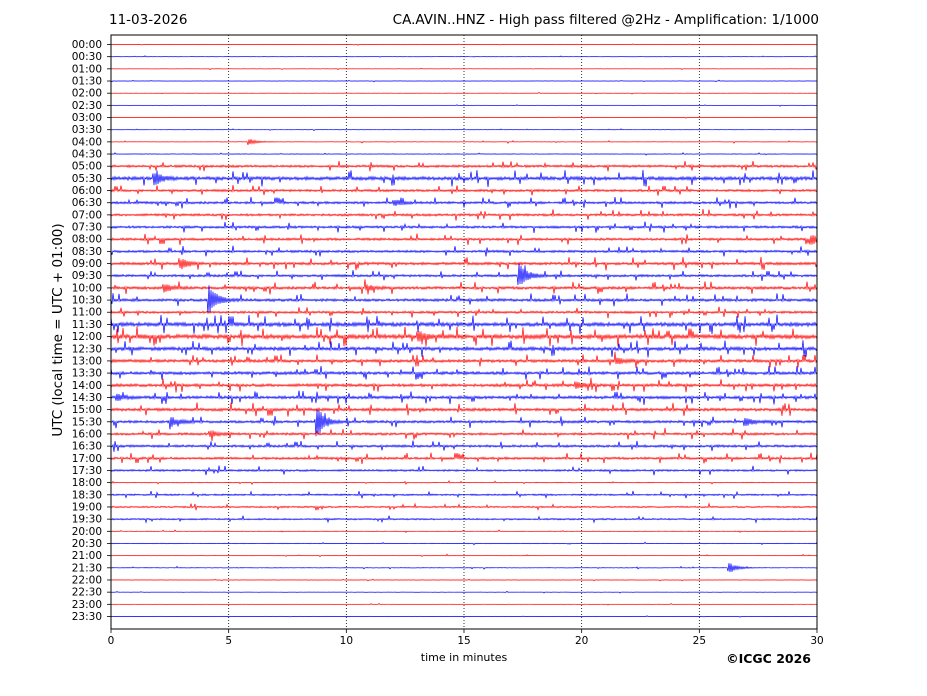 Image resolution: width=927 pixels, height=696 pixels. Describe the element at coordinates (87, 471) in the screenshot. I see `y-tick-label: 17:30` at that location.